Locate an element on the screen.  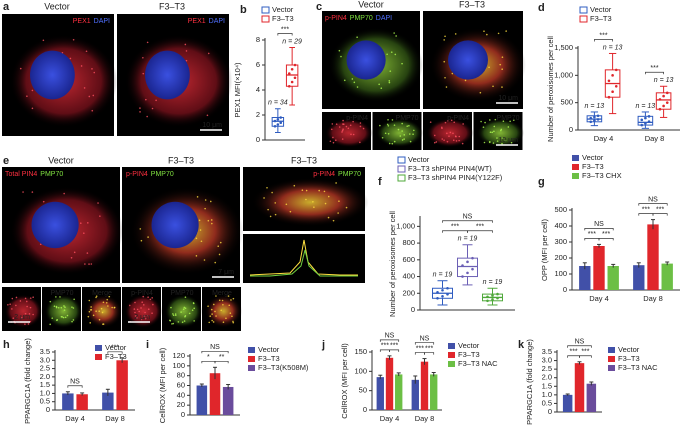
y-axis-label: CellROX (MFI per cell) is located at coordinates (344, 381).